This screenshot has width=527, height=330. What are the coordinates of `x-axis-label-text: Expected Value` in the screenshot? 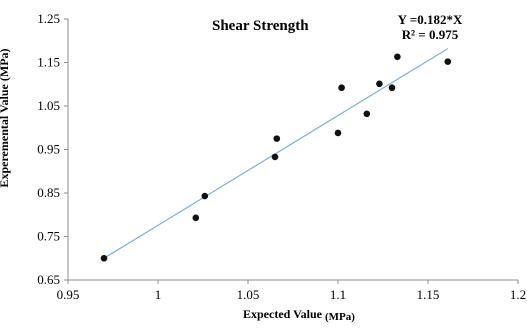 It's located at (283, 314).